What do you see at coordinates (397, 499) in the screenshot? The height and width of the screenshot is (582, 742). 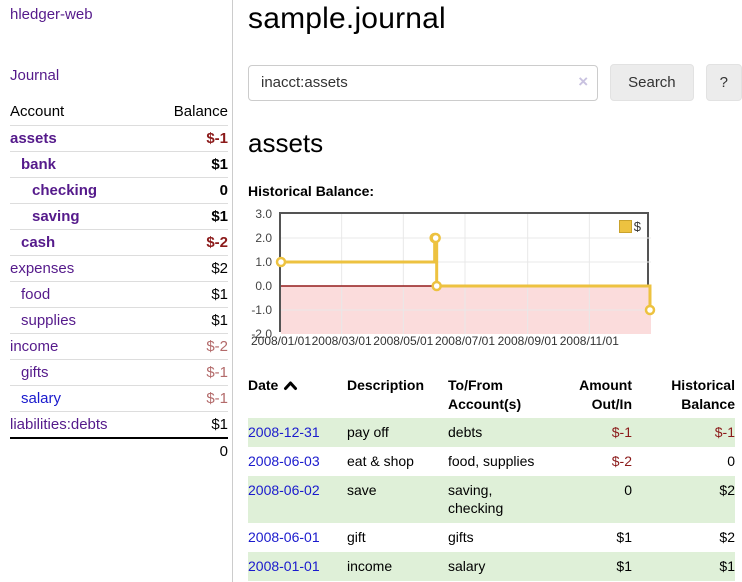 I see `transaction-description: save` at bounding box center [397, 499].